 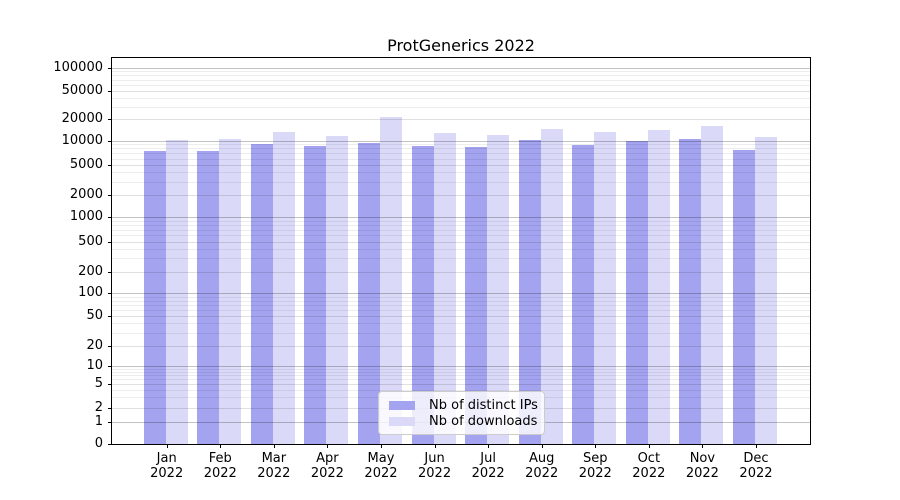 I want to click on x-tick-label-jul: Jul 2022, so click(x=488, y=466).